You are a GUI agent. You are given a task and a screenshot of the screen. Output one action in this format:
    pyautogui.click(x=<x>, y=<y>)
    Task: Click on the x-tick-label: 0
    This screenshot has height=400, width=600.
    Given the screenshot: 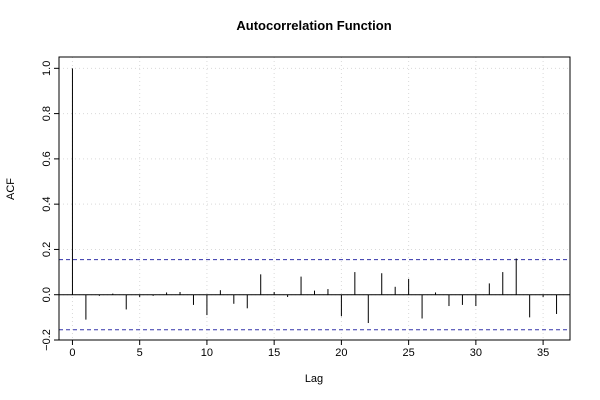 What is the action you would take?
    pyautogui.click(x=72, y=353)
    